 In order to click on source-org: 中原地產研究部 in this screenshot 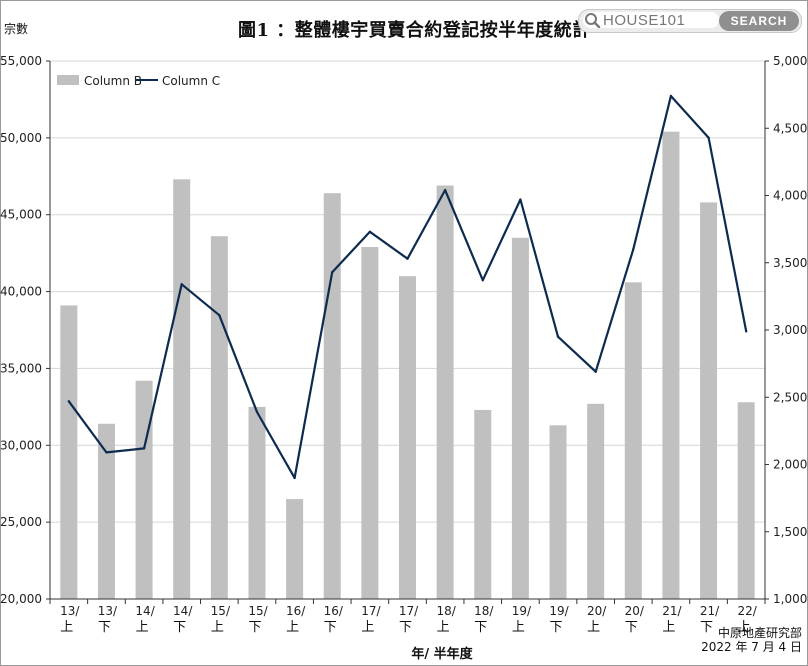, I will do `click(759, 633)`.